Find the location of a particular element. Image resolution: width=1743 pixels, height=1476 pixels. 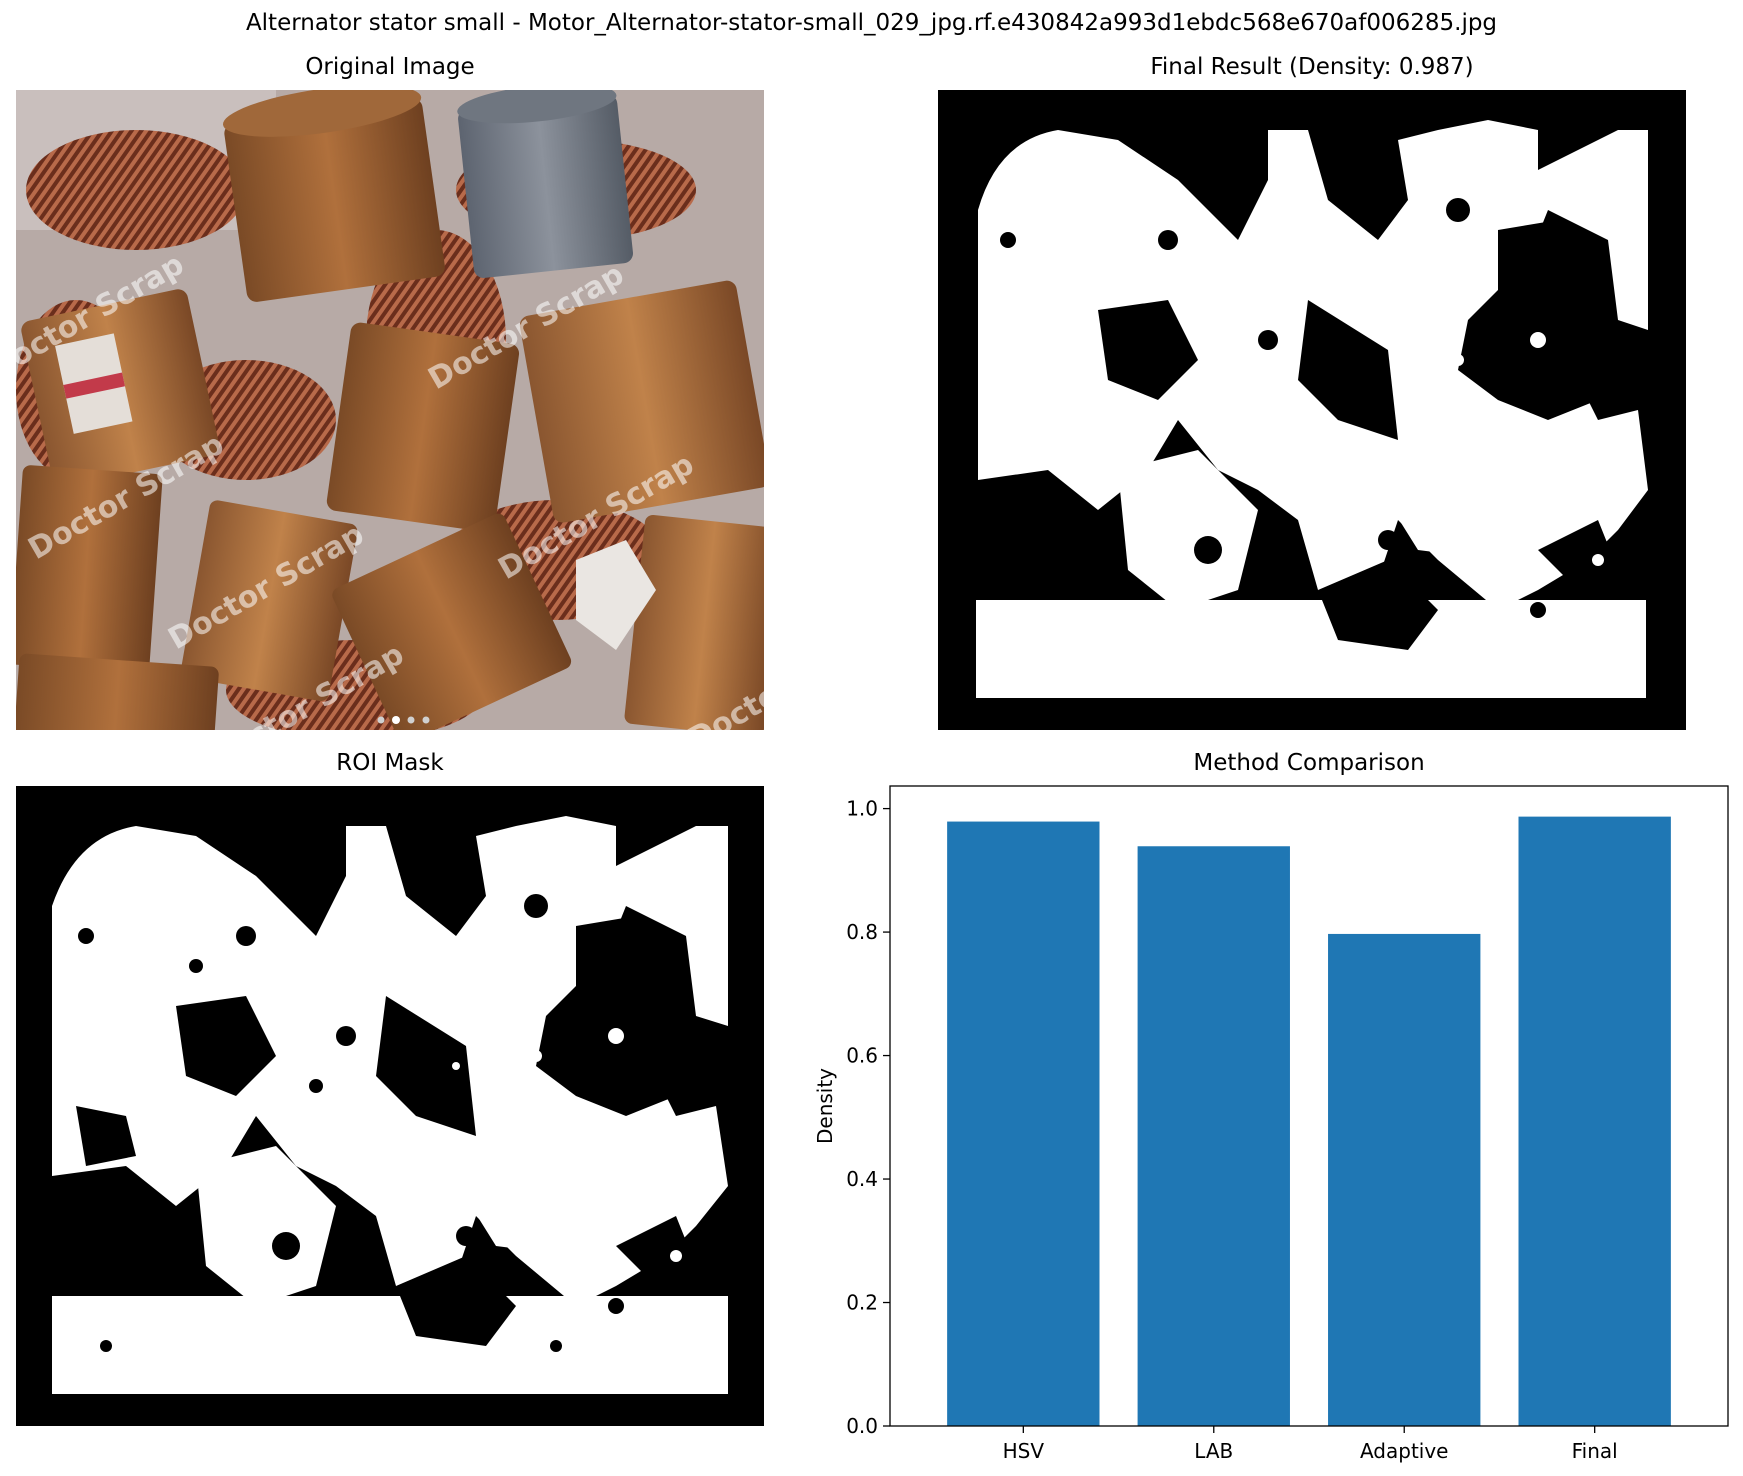

y-tick-label: 1.0 is located at coordinates (862, 809).